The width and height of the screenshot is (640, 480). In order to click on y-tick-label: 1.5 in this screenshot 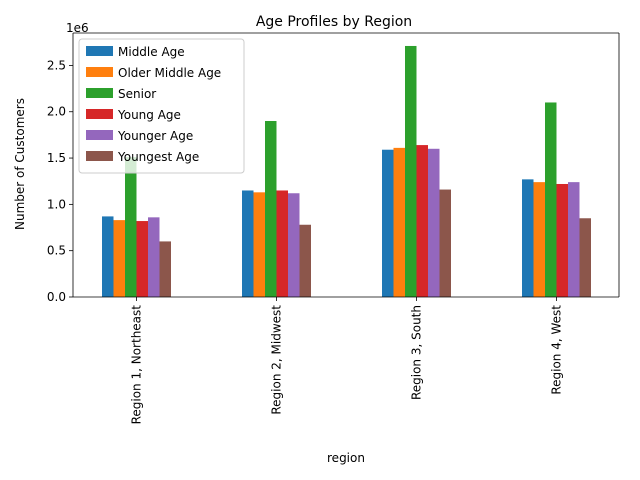, I will do `click(56, 158)`.